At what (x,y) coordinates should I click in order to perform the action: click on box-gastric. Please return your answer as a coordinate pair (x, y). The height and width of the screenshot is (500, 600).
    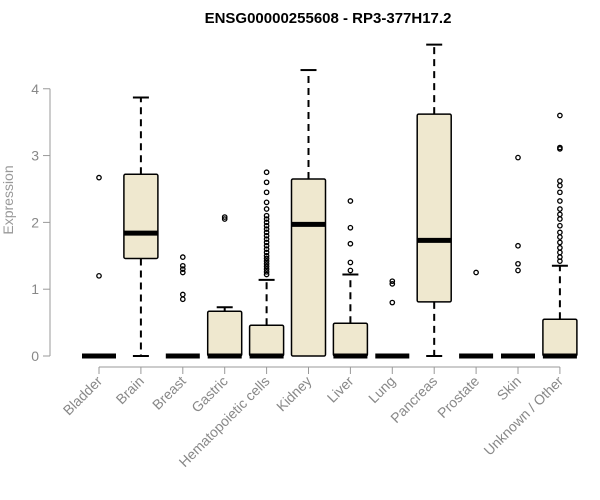
    Looking at the image, I should click on (224, 286).